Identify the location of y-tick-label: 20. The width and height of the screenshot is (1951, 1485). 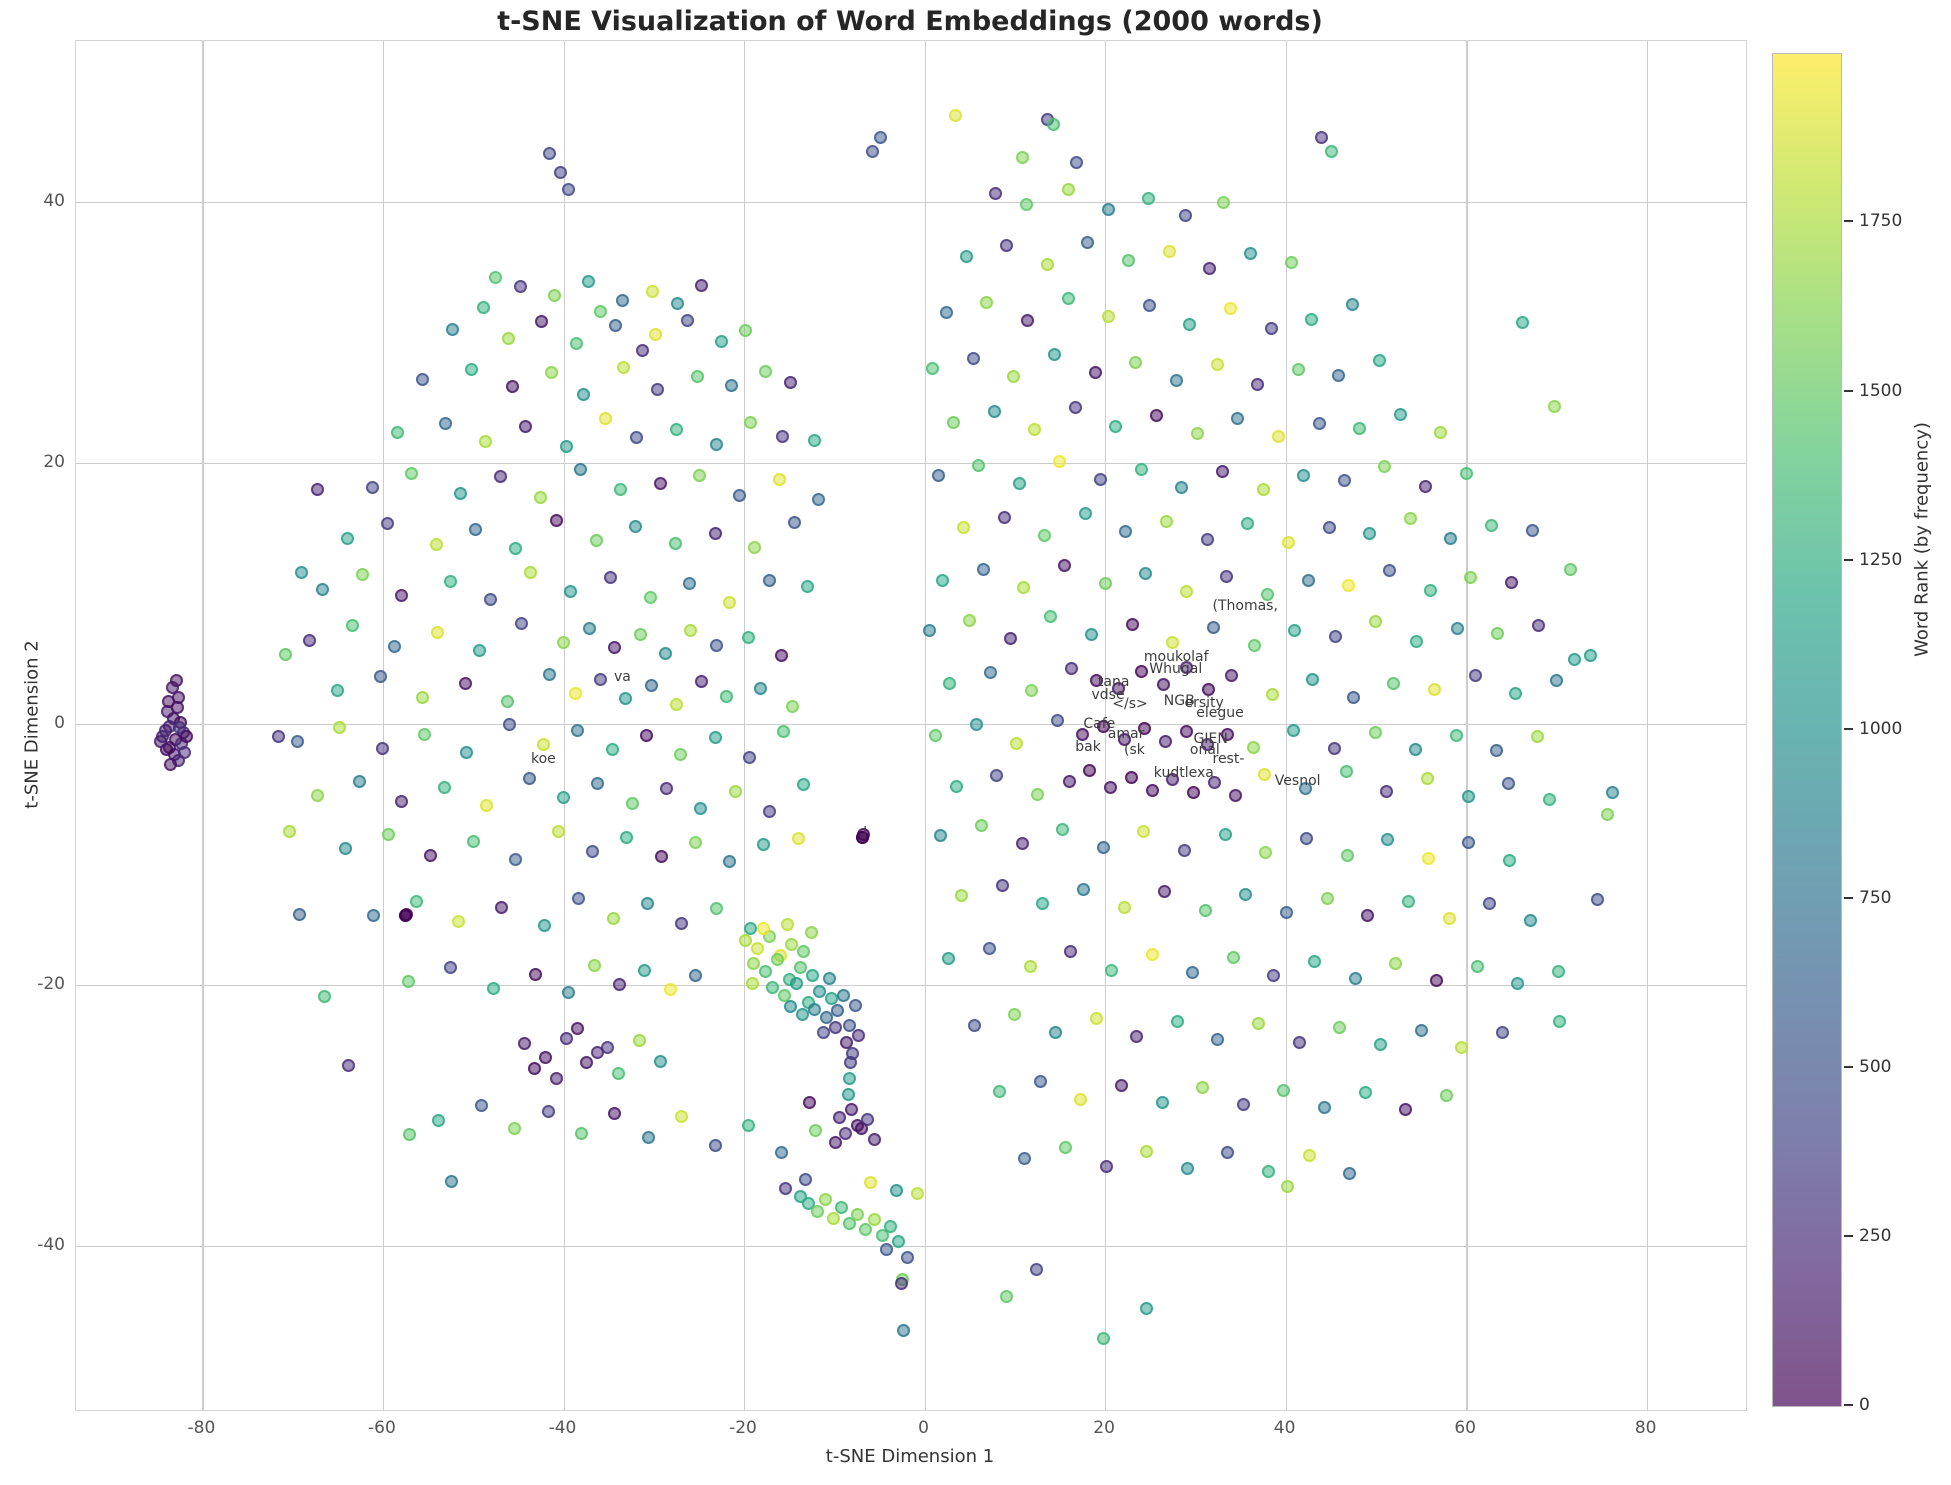
(54, 461).